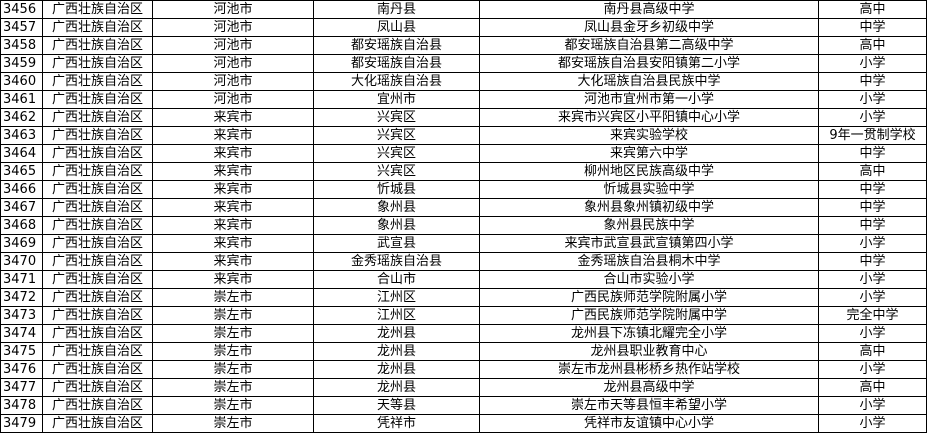 This screenshot has height=437, width=932. I want to click on table-row: 3473 广西壮族自治区 崇左市 江州区 广西民族师范学院附属中学 完全中学, so click(463, 315).